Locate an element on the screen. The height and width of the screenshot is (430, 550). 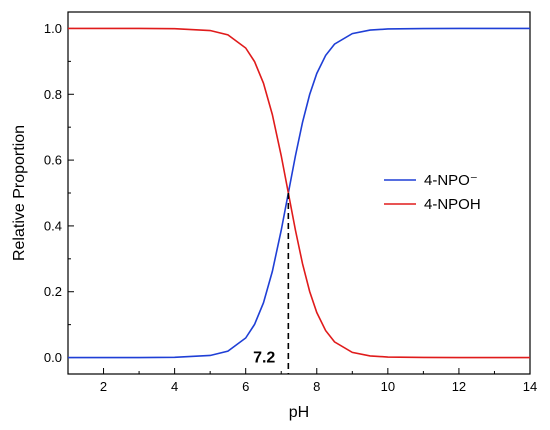
x-tick-label: 14 is located at coordinates (530, 386).